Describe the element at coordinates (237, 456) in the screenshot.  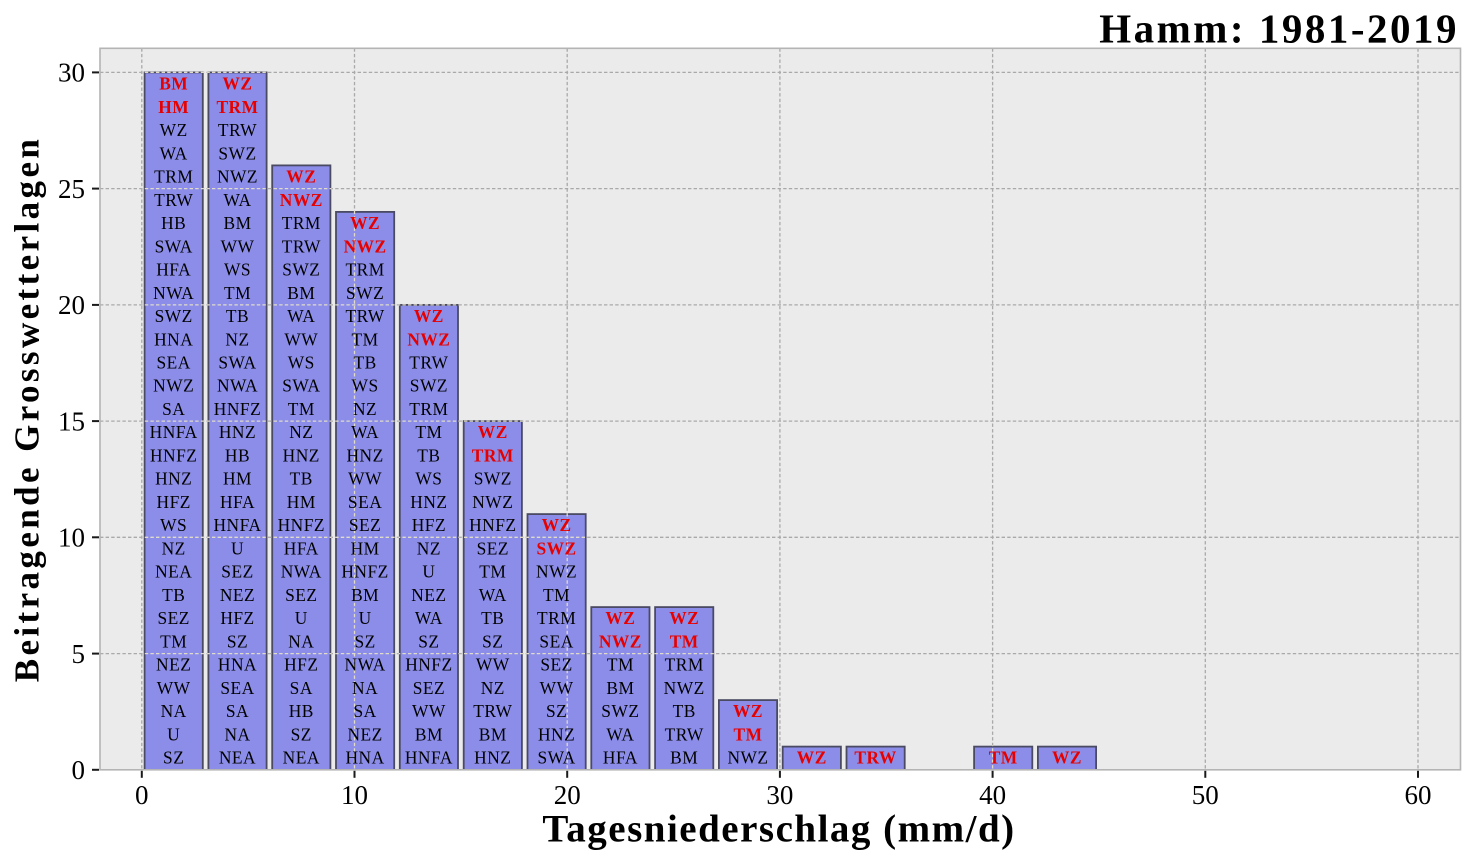
I see `svg-text: HB` at that location.